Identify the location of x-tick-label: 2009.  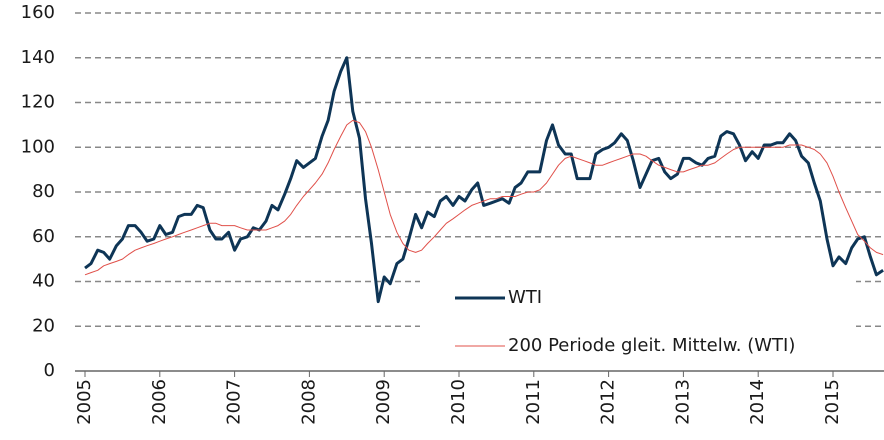
(383, 402).